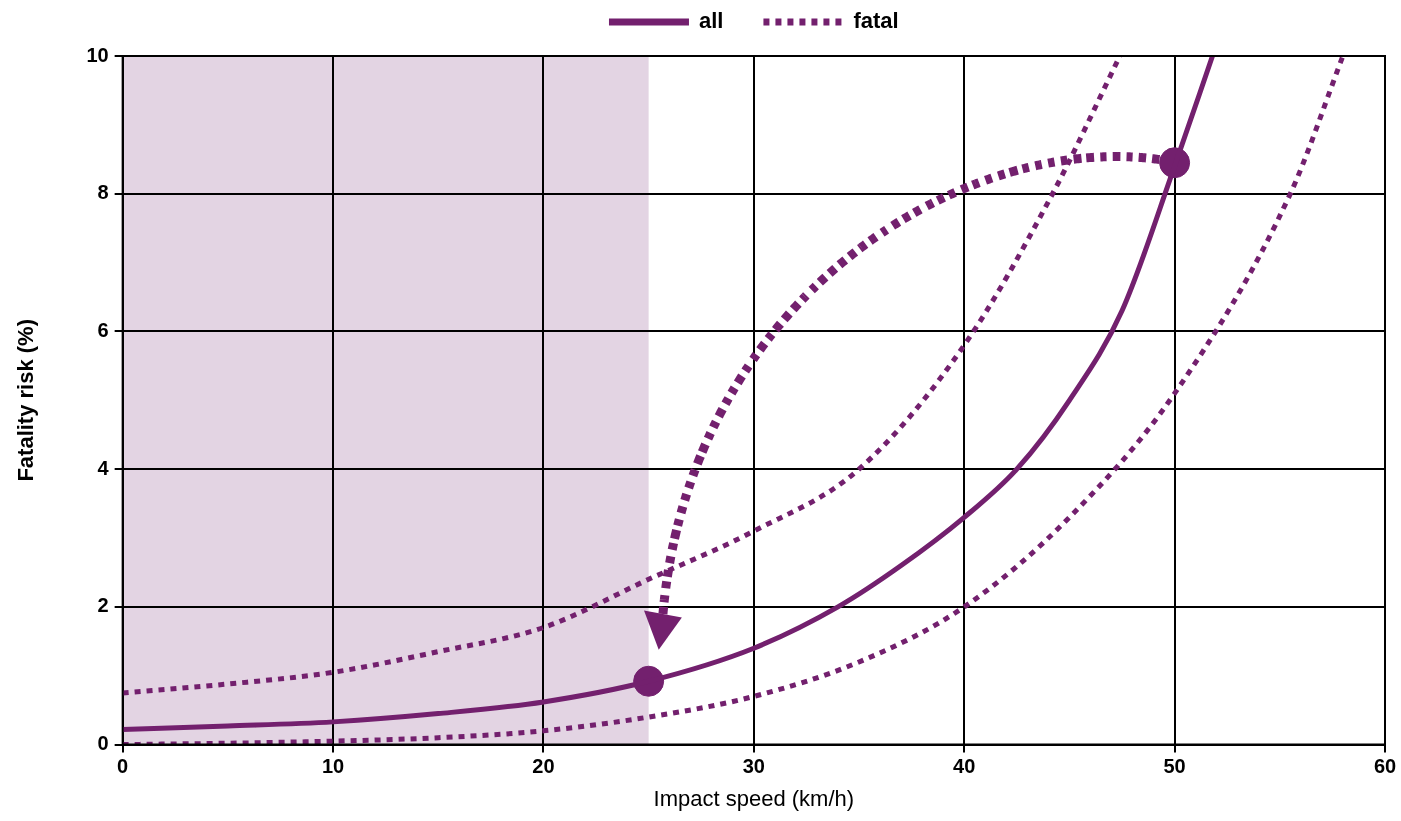  I want to click on x-tick-label: 0, so click(123, 766).